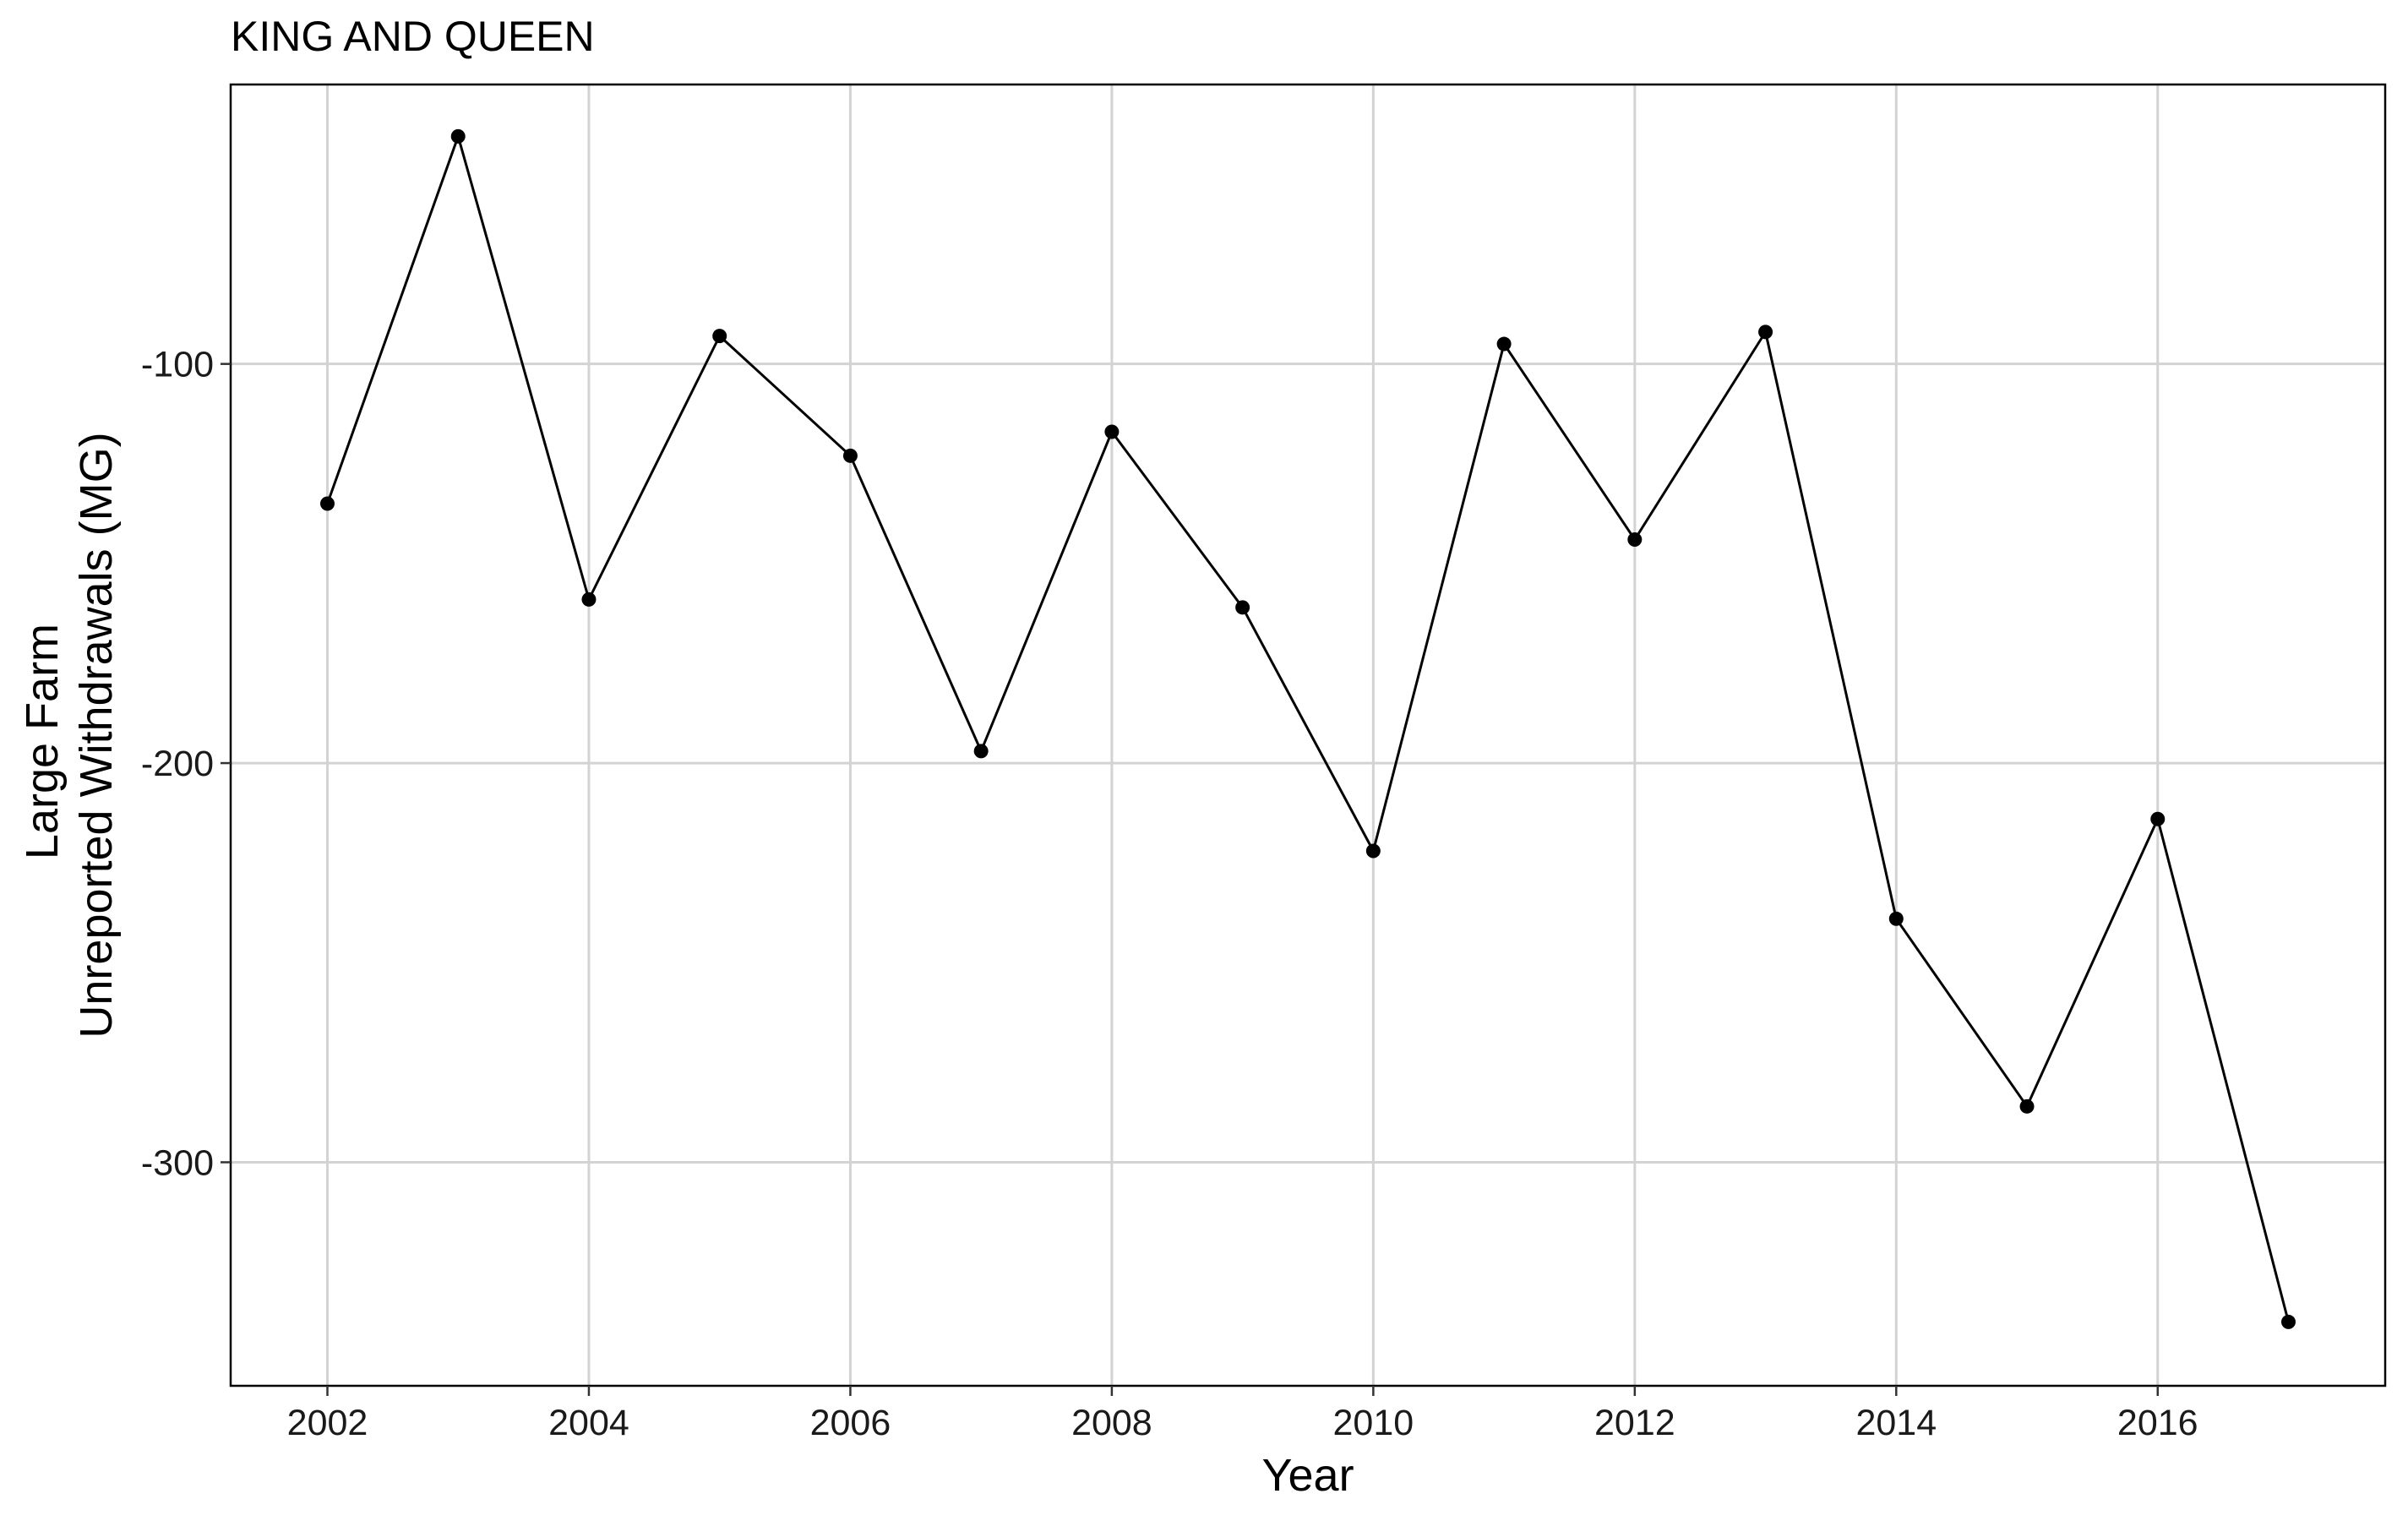  I want to click on x-tick-label: 2002, so click(327, 1423).